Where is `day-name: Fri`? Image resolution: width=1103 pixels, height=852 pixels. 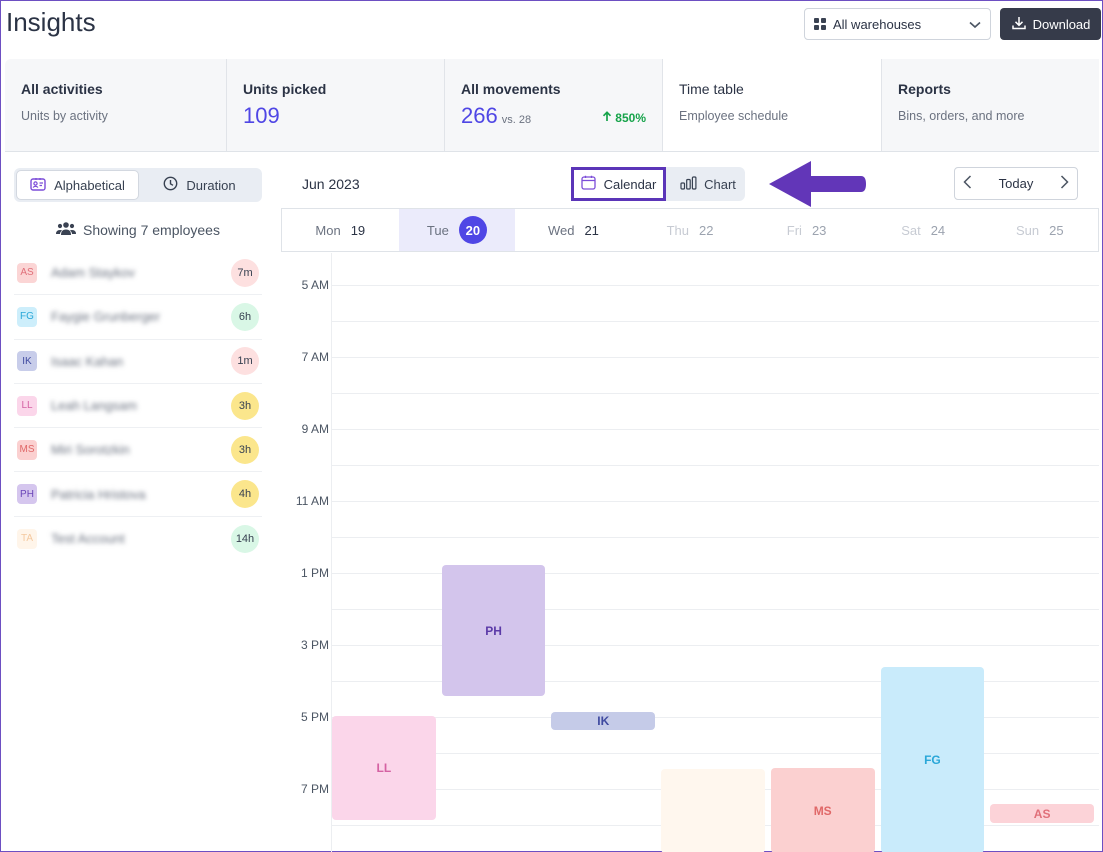
day-name: Fri is located at coordinates (794, 230).